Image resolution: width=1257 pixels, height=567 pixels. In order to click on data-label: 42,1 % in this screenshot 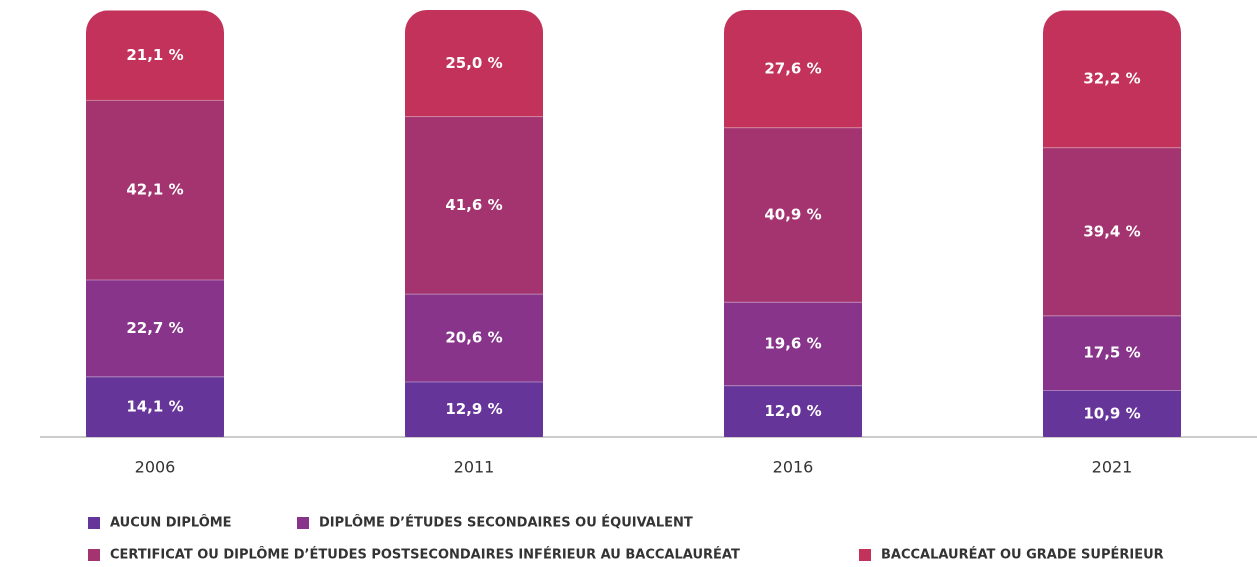, I will do `click(154, 190)`.